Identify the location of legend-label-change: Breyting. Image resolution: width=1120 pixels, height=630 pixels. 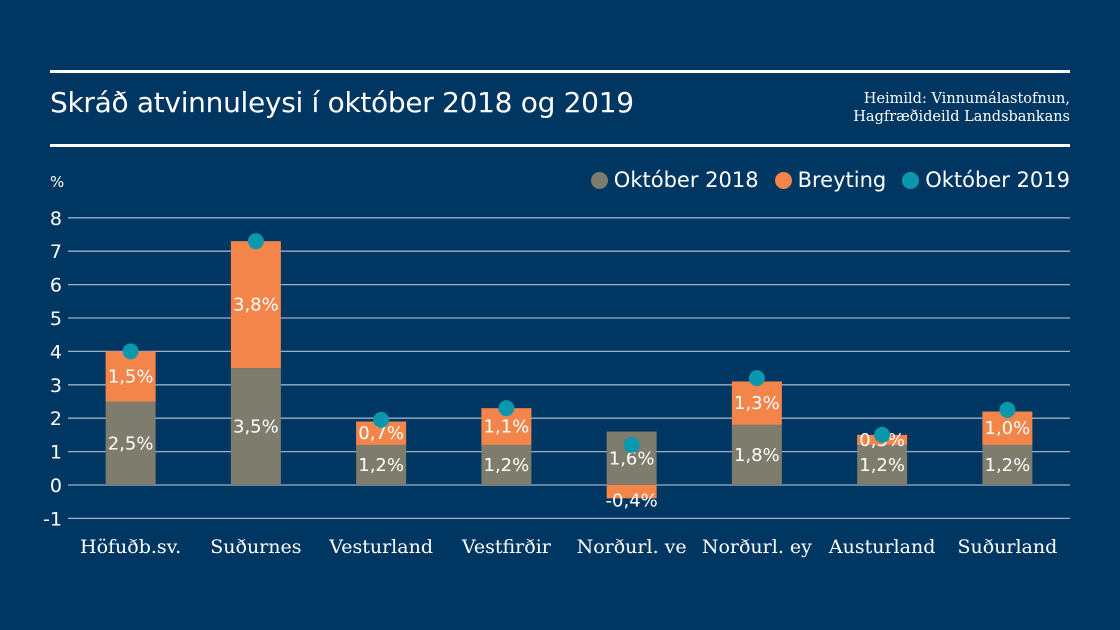
(842, 180).